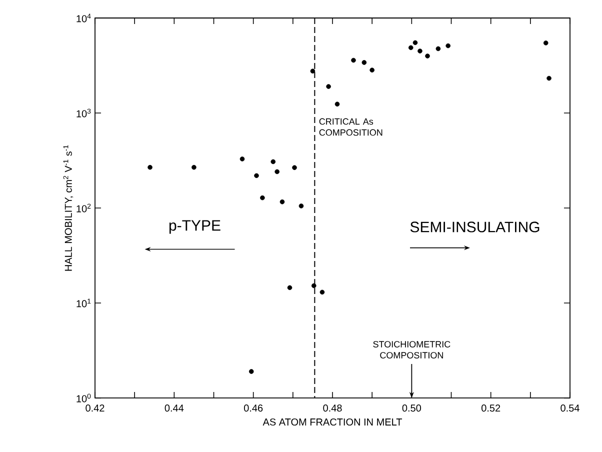 The width and height of the screenshot is (602, 452). Describe the element at coordinates (83, 18) in the screenshot. I see `y-tick-label: 10$^{4}$` at that location.